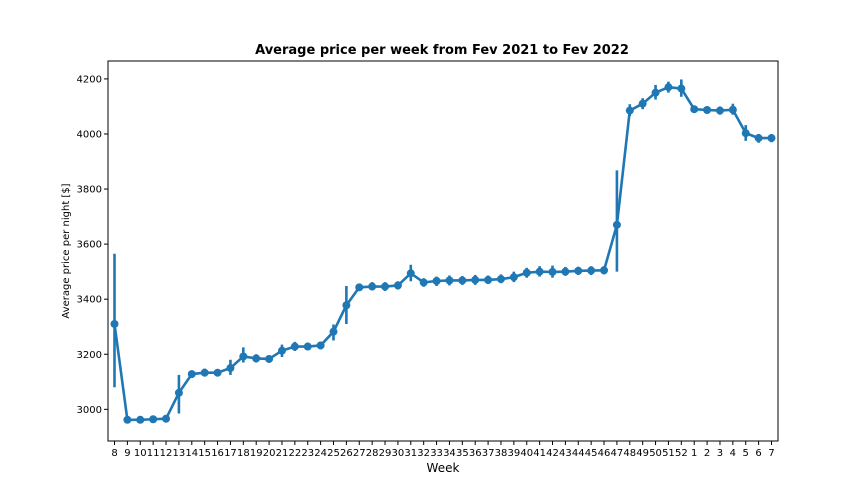 This screenshot has width=864, height=504. I want to click on x-tick-label: 3, so click(720, 453).